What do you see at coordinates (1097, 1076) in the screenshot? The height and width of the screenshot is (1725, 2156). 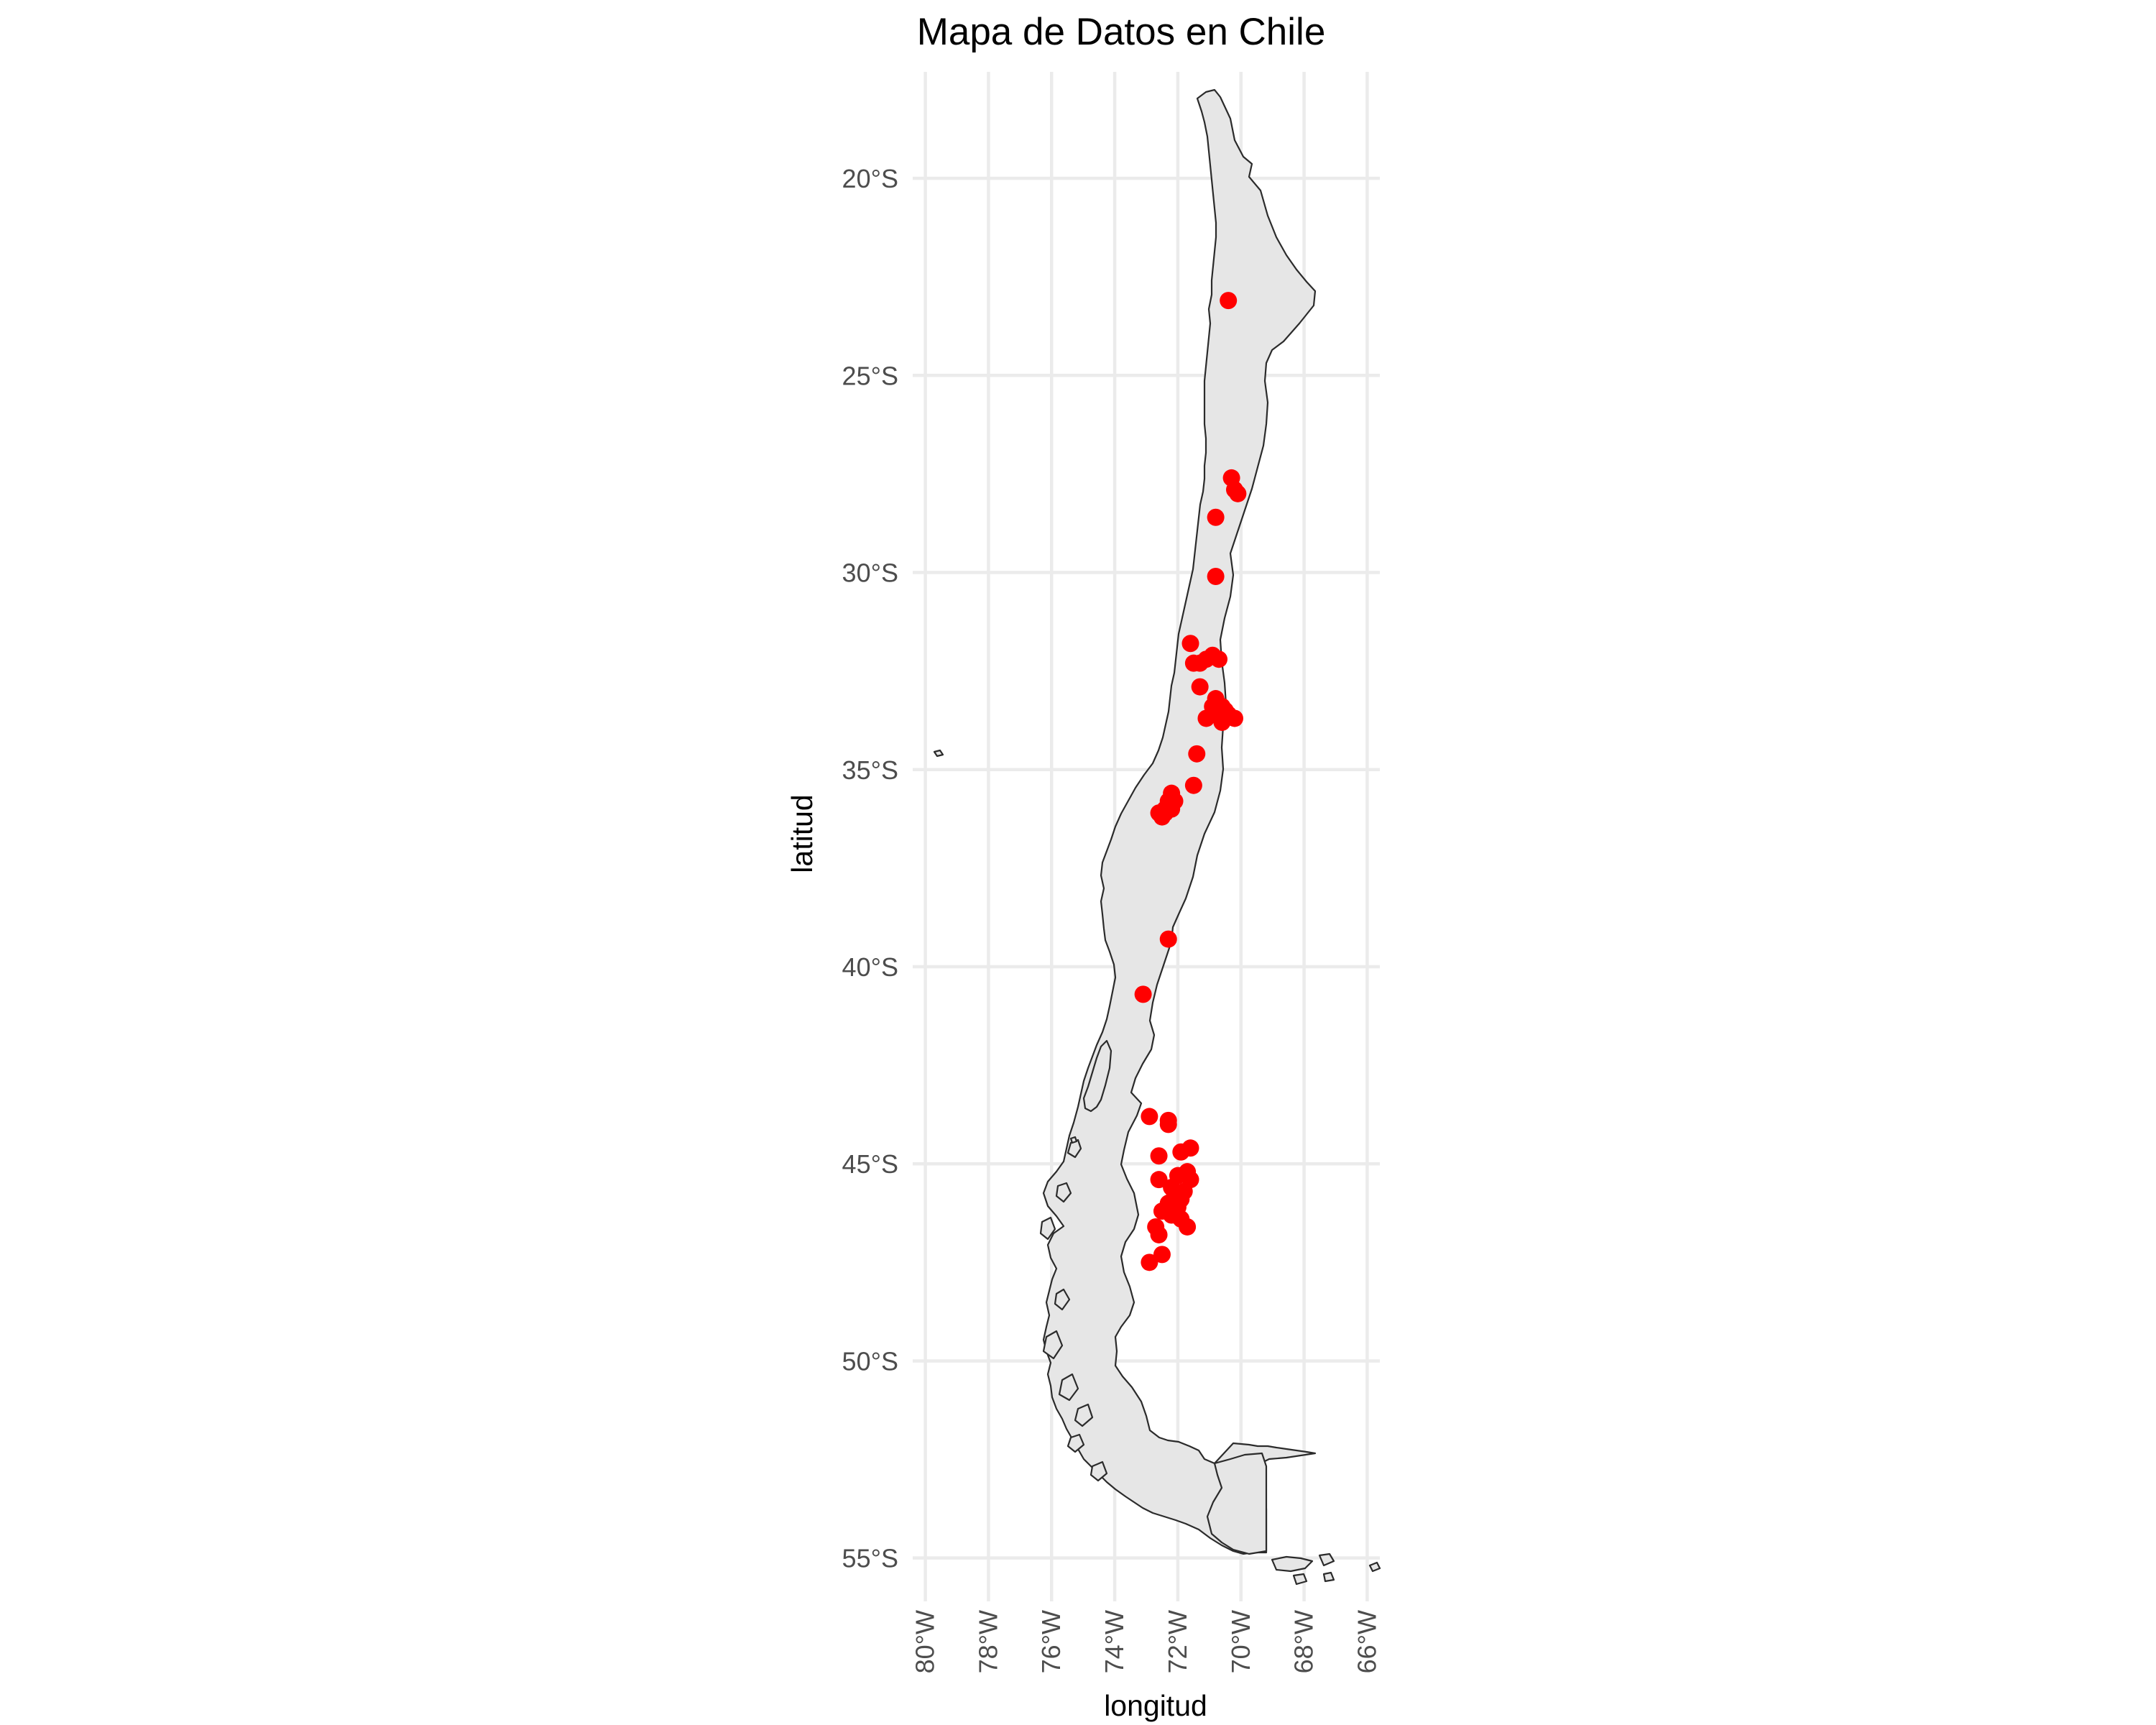 I see `chiloe-island-outline` at bounding box center [1097, 1076].